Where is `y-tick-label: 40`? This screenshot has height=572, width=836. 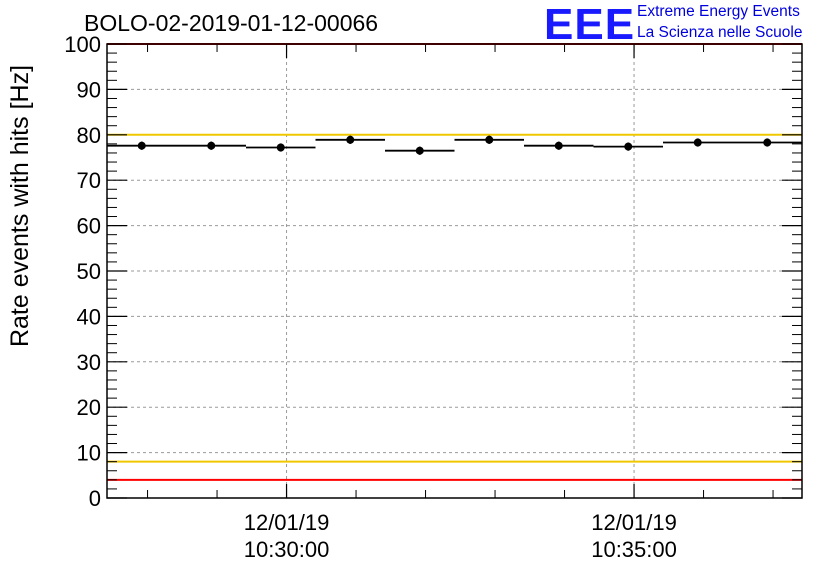 y-tick-label: 40 is located at coordinates (89, 316).